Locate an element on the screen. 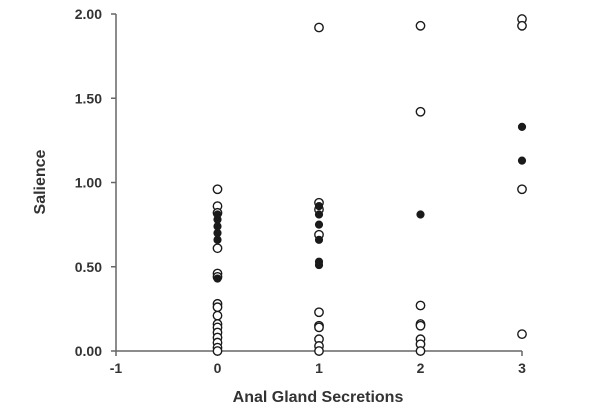 The height and width of the screenshot is (409, 600). y-tick-label: 0.00 is located at coordinates (88, 351).